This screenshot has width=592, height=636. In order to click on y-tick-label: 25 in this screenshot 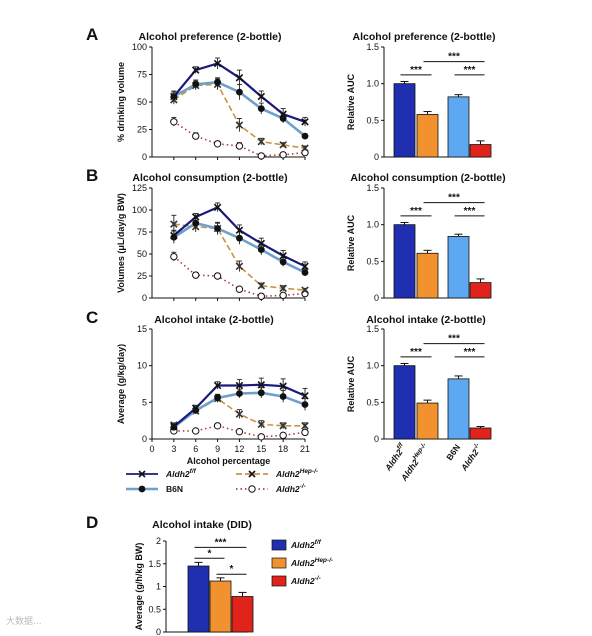, I will do `click(142, 276)`.